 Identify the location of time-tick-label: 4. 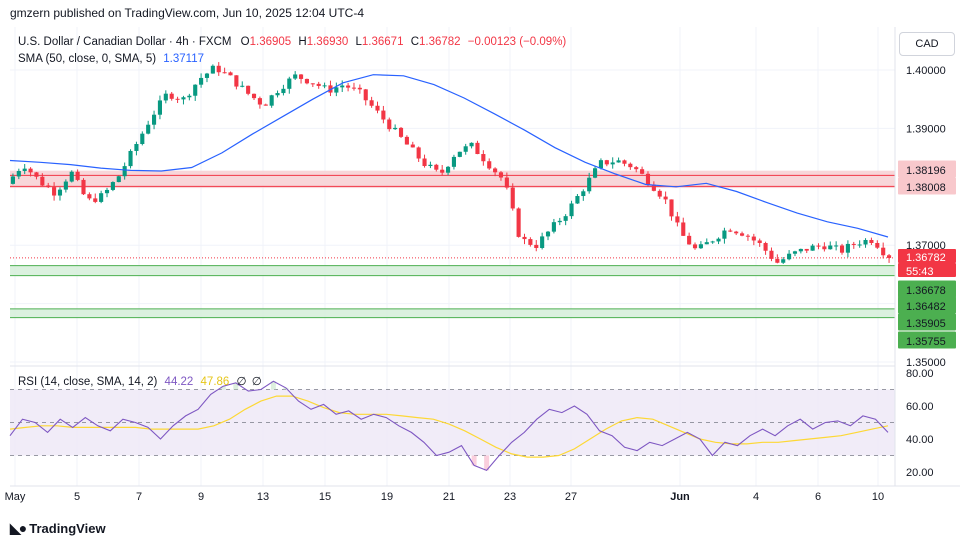
(756, 497).